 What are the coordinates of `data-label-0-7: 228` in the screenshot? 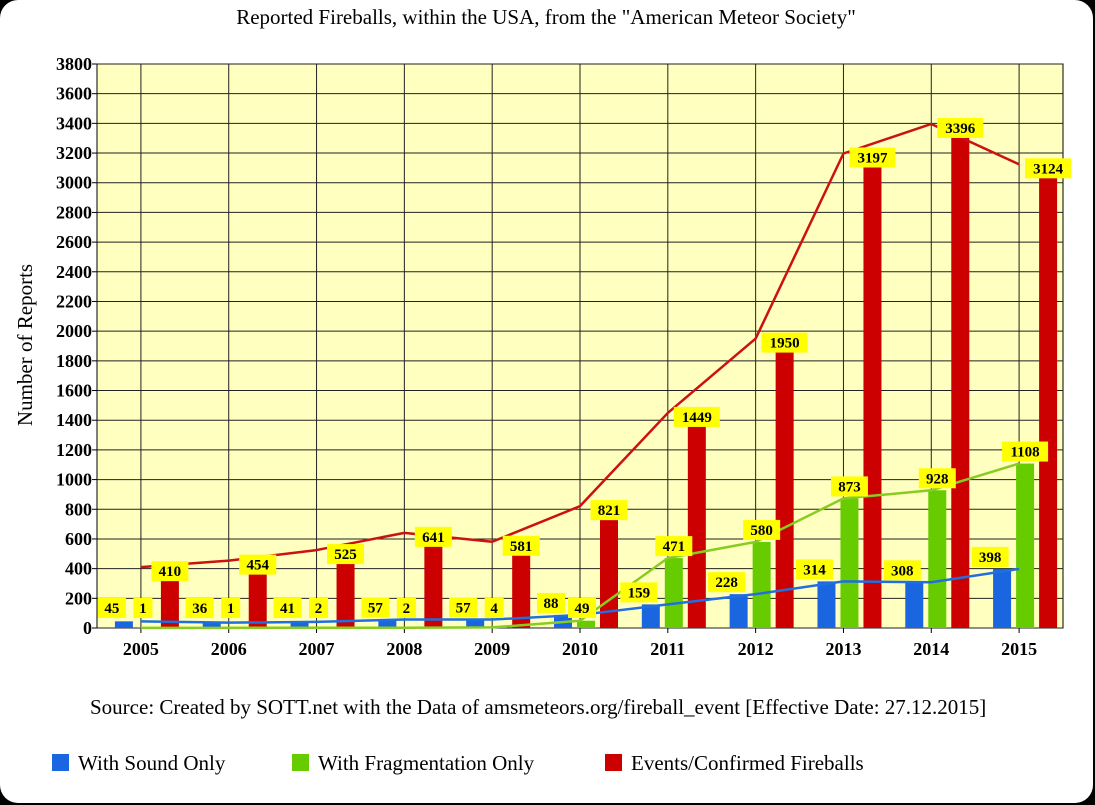 It's located at (727, 582).